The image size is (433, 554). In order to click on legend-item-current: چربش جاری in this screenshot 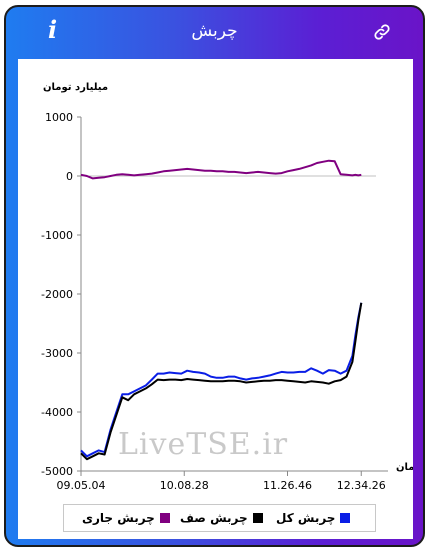, I will do `click(126, 518)`.